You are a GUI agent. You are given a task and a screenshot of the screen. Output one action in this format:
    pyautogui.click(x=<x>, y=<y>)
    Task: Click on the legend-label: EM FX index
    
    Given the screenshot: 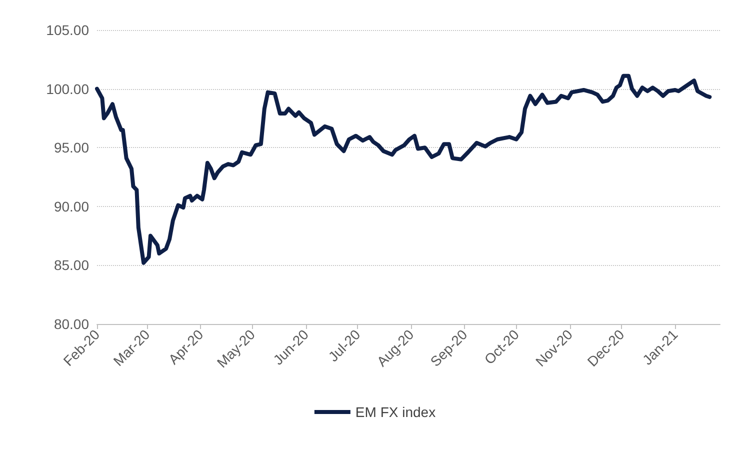 What is the action you would take?
    pyautogui.click(x=395, y=412)
    